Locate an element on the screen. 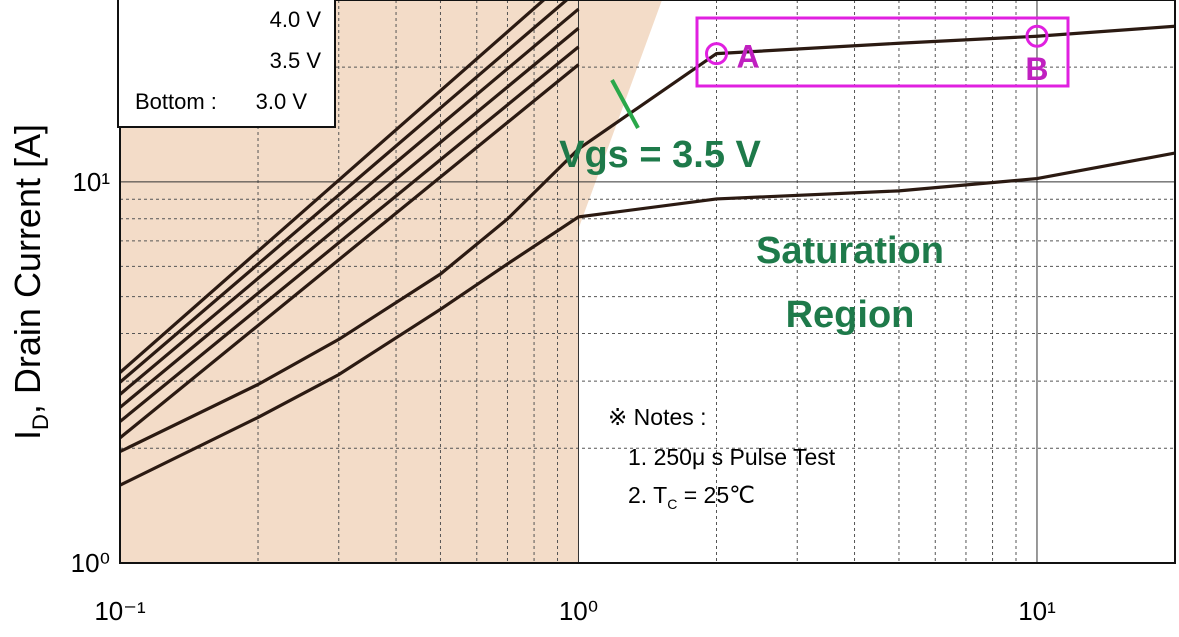 This screenshot has height=637, width=1179. note-sub: C is located at coordinates (672, 504).